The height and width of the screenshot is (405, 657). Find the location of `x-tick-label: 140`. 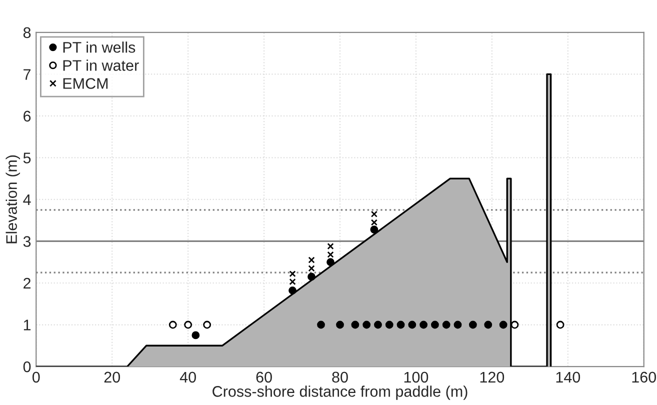

x-tick-label: 140 is located at coordinates (568, 377).